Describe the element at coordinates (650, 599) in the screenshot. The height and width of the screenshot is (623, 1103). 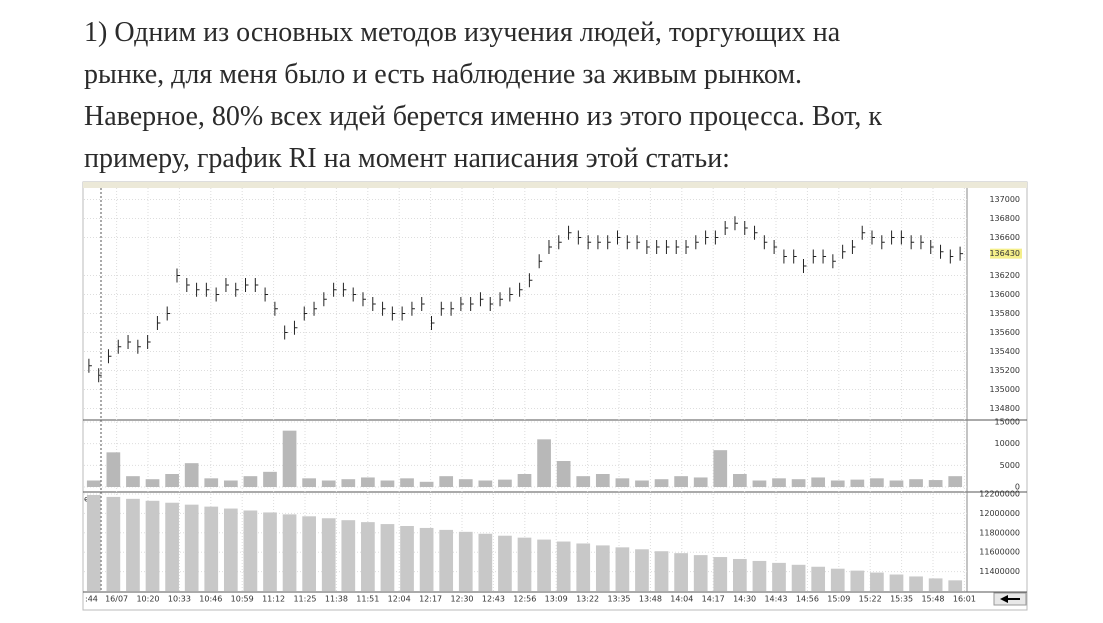
I see `time-label: 13:48` at that location.